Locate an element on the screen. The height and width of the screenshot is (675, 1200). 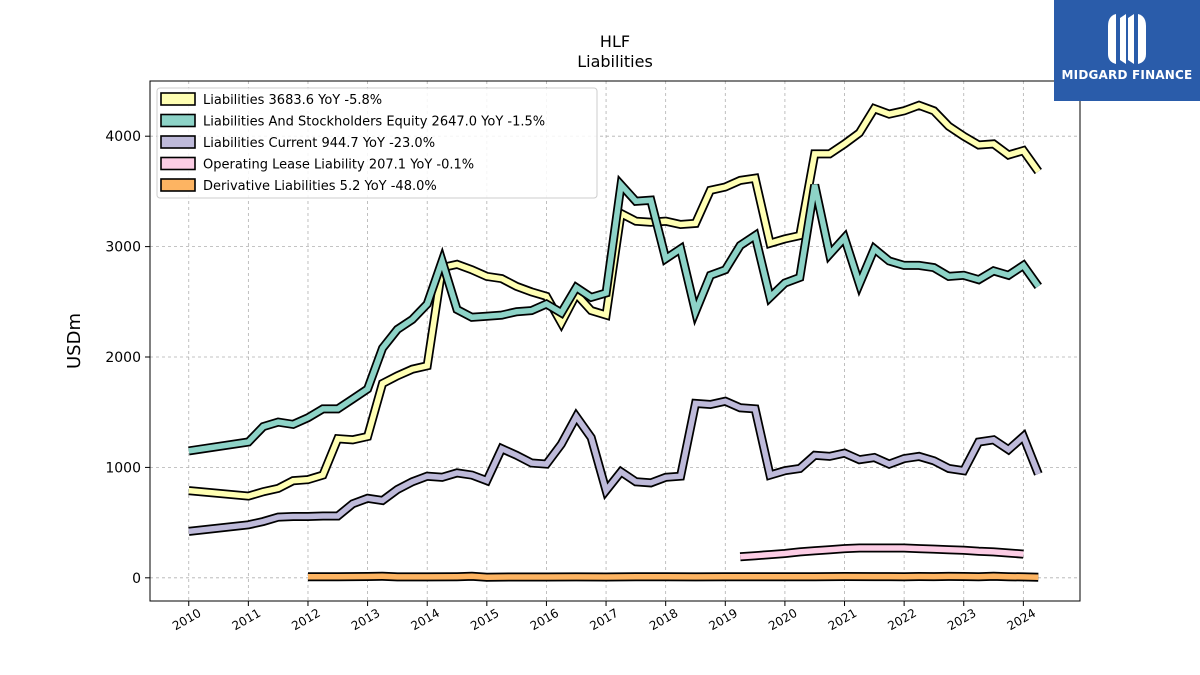
legend-box is located at coordinates (377, 143).